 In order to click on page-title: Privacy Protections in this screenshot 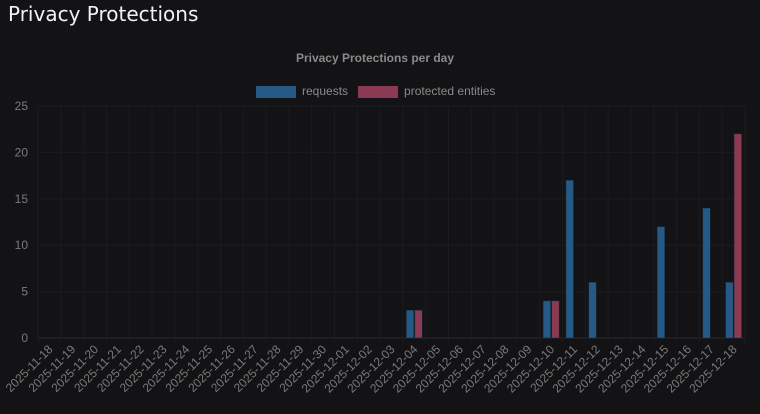, I will do `click(103, 14)`.